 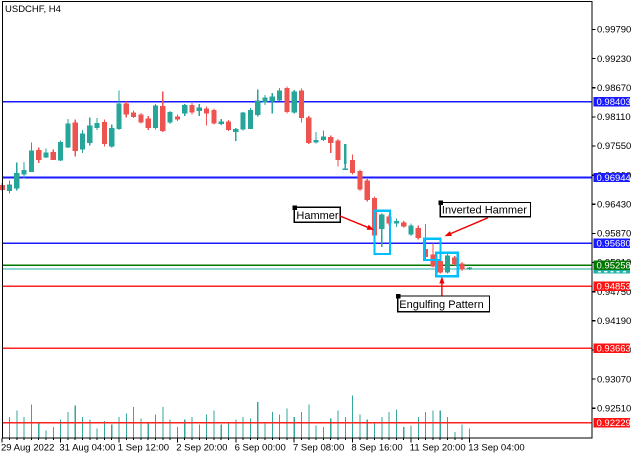 I want to click on svg-text: 0.98110, so click(x=614, y=117).